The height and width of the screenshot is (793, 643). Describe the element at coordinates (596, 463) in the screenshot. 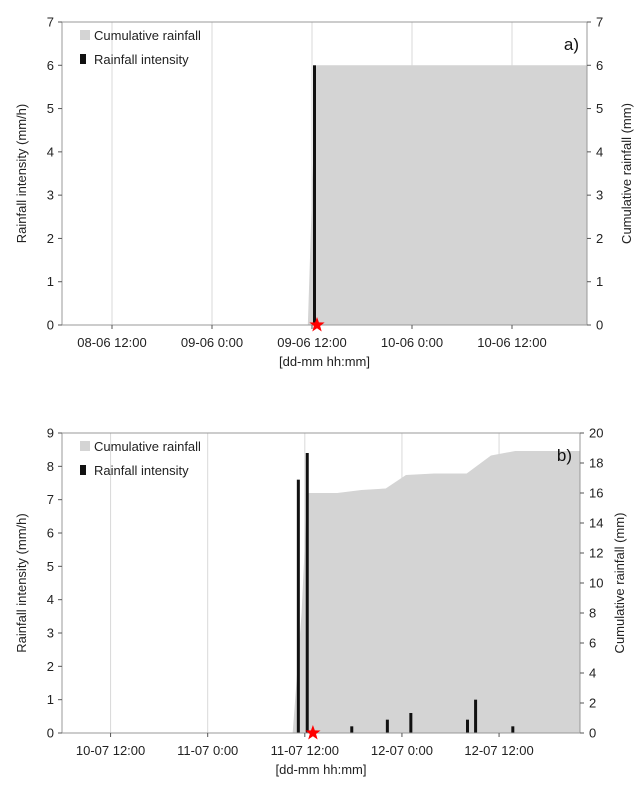

I see `y2-tick-label: 18` at that location.